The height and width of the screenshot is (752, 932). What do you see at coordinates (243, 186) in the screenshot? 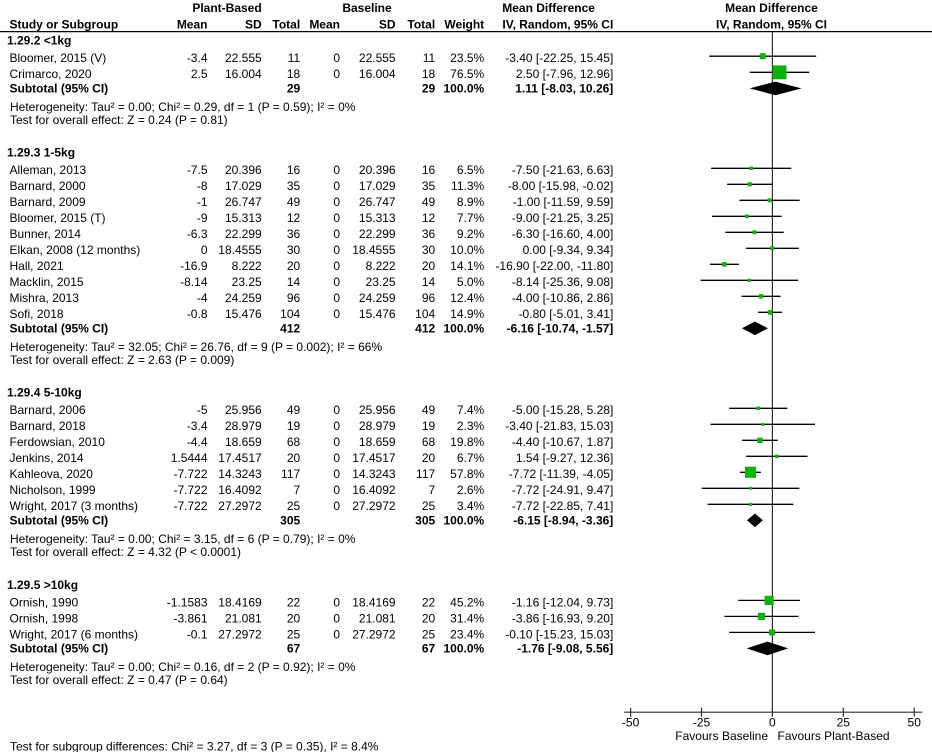
I see `svg-text: 17.029` at bounding box center [243, 186].